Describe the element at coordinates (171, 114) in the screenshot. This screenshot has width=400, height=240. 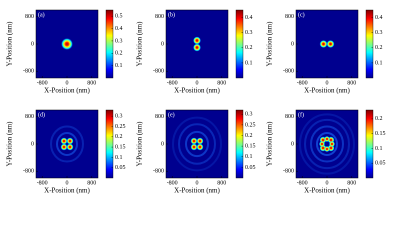
I see `panel-label: (e)` at that location.